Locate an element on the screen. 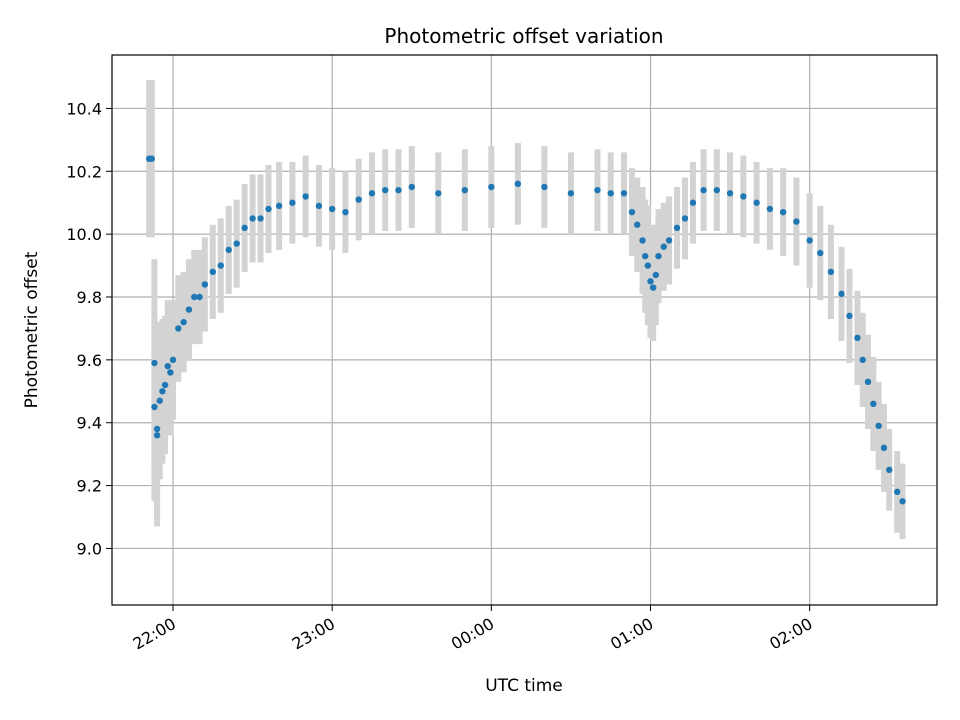 The image size is (960, 720). y-tick-label: 10.0 is located at coordinates (84, 234).